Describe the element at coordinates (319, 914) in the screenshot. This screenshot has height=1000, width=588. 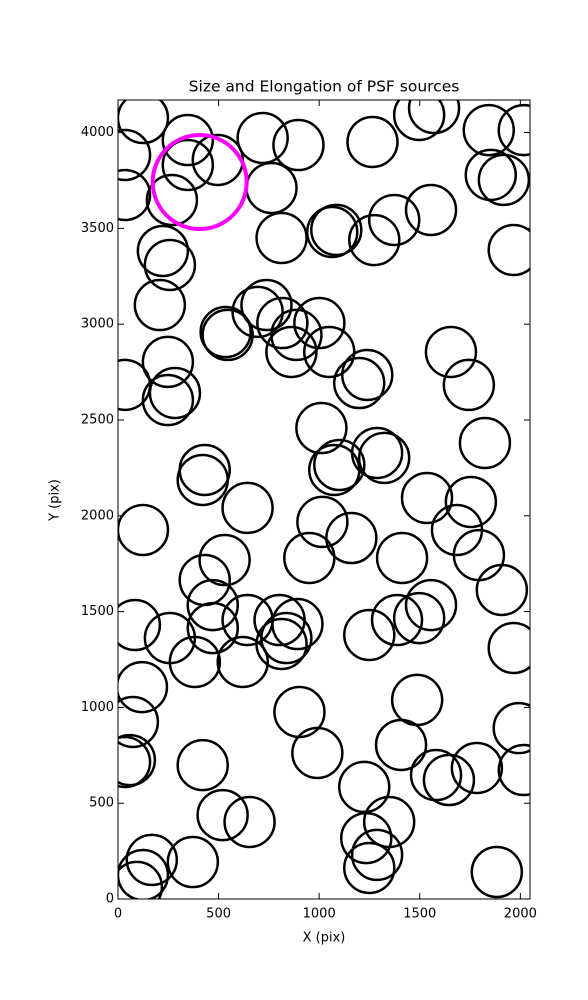
I see `x-tick-label: 1000` at that location.